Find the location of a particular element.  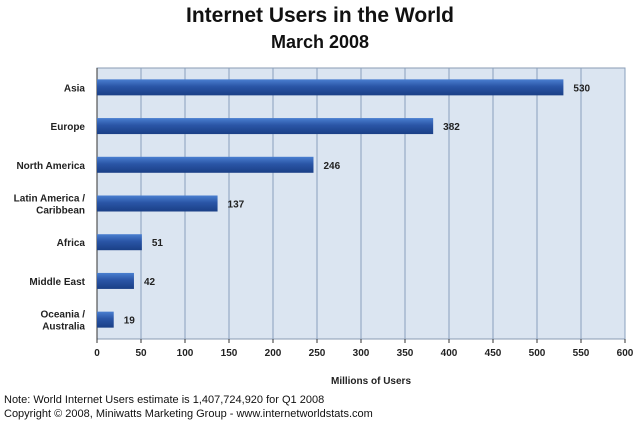

chart-subtitle: March 2008 is located at coordinates (320, 42).